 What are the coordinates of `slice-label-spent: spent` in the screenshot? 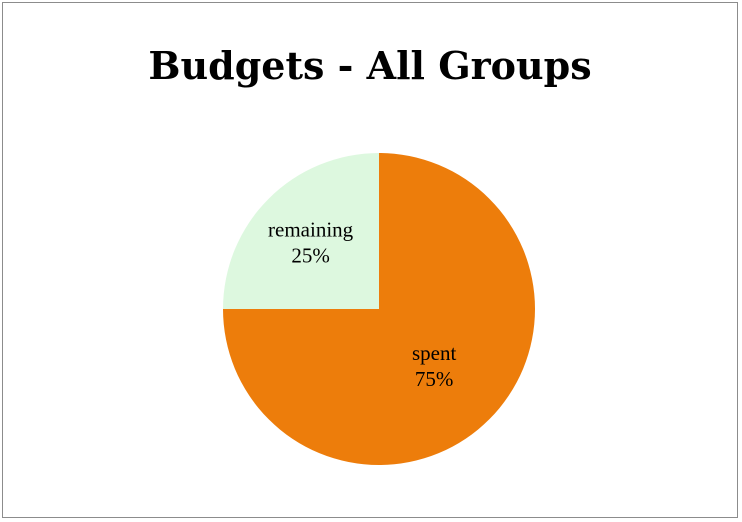 It's located at (434, 353).